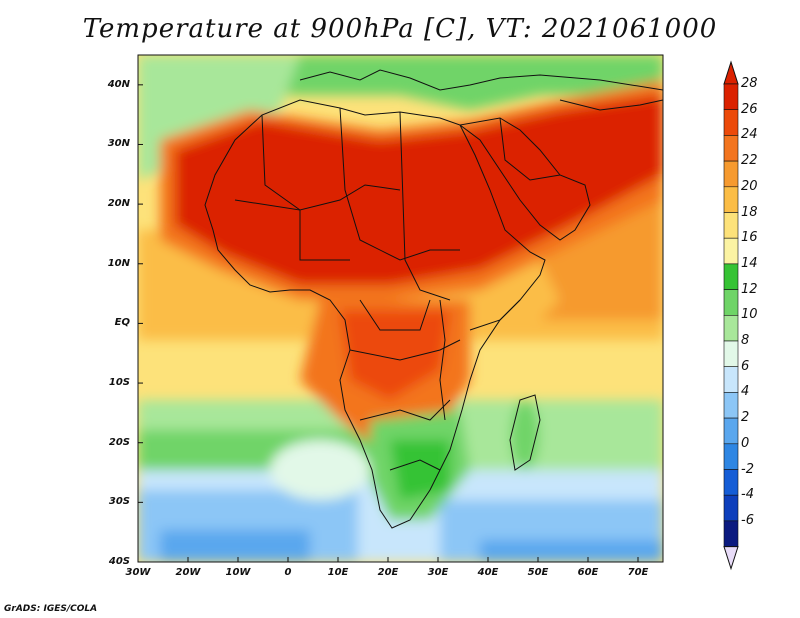  What do you see at coordinates (119, 561) in the screenshot?
I see `latitude-label: 40S` at bounding box center [119, 561].